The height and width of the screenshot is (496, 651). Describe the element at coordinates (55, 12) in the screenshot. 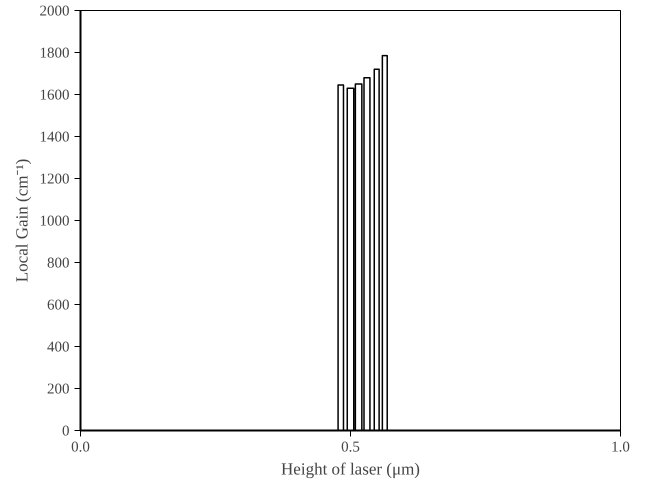

I see `y-tick-label: 2000` at that location.